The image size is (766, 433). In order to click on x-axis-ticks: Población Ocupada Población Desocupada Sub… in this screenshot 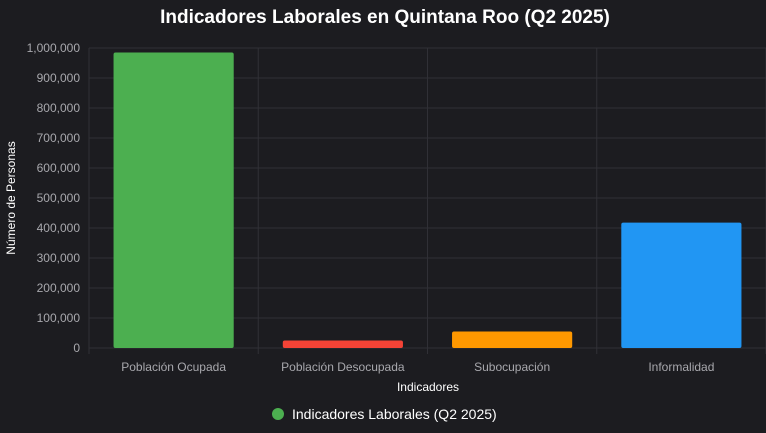, I will do `click(417, 367)`.